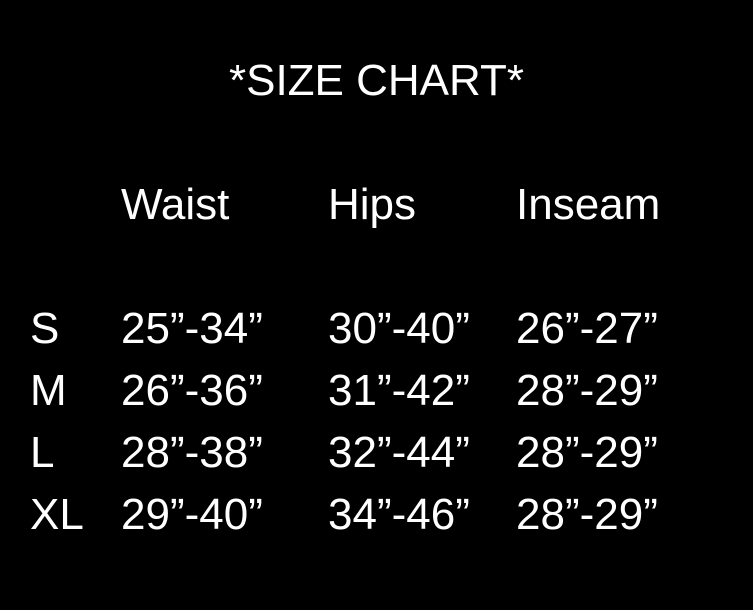 The height and width of the screenshot is (610, 753). I want to click on column-header-hips: Hips, so click(372, 204).